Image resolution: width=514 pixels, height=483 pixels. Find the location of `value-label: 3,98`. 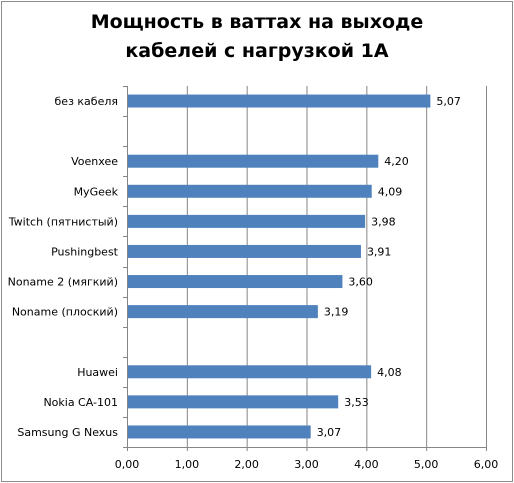

value-label: 3,98 is located at coordinates (383, 221).